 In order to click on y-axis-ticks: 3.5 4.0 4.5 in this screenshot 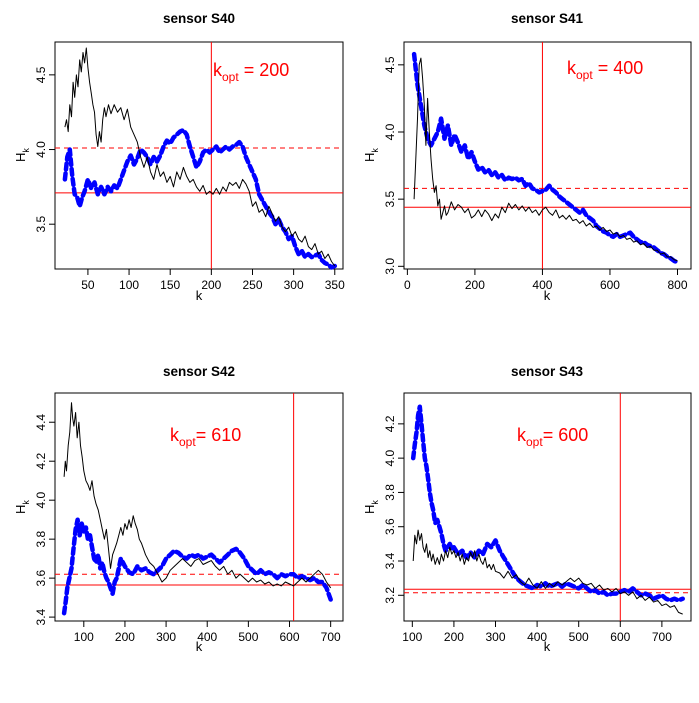, I will do `click(44, 149)`.